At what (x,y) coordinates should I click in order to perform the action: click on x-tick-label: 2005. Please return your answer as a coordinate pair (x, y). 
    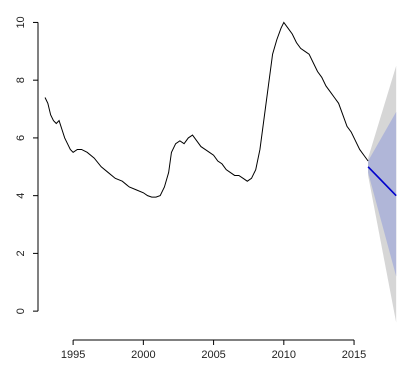
    Looking at the image, I should click on (213, 355).